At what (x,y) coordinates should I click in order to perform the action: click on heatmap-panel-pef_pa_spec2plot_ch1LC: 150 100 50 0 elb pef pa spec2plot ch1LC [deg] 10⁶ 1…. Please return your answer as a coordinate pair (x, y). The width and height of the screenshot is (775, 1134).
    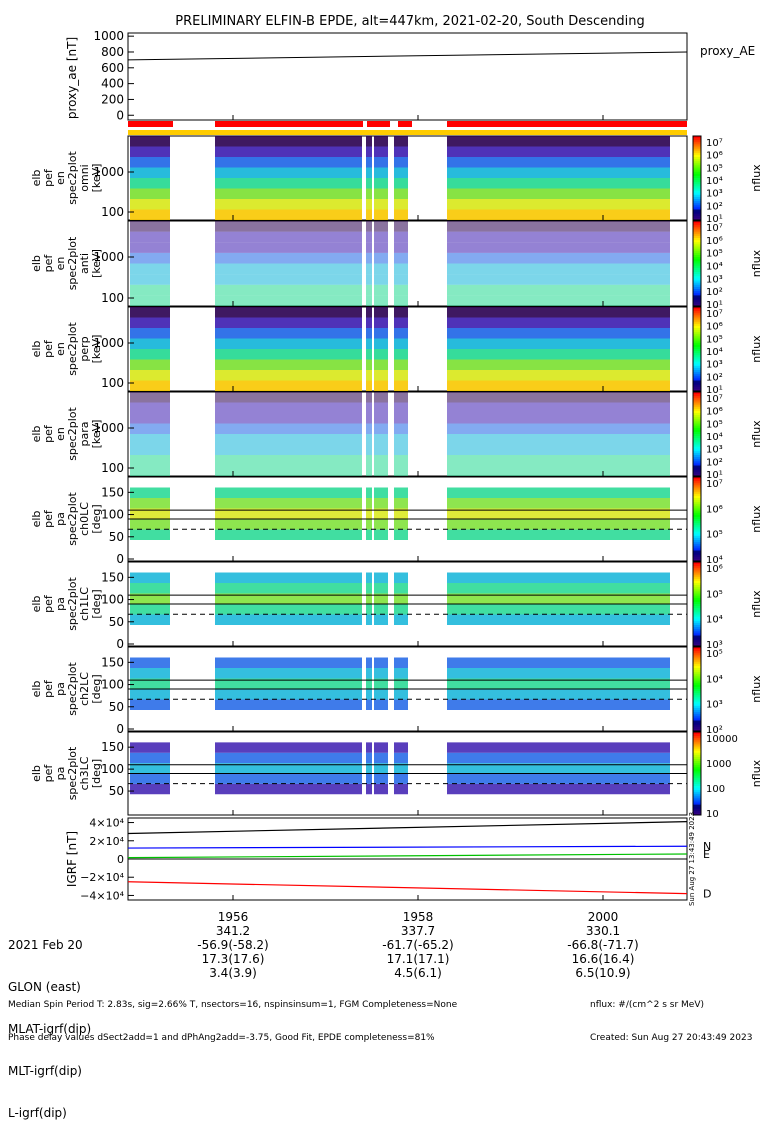
    Looking at the image, I should click on (396, 606).